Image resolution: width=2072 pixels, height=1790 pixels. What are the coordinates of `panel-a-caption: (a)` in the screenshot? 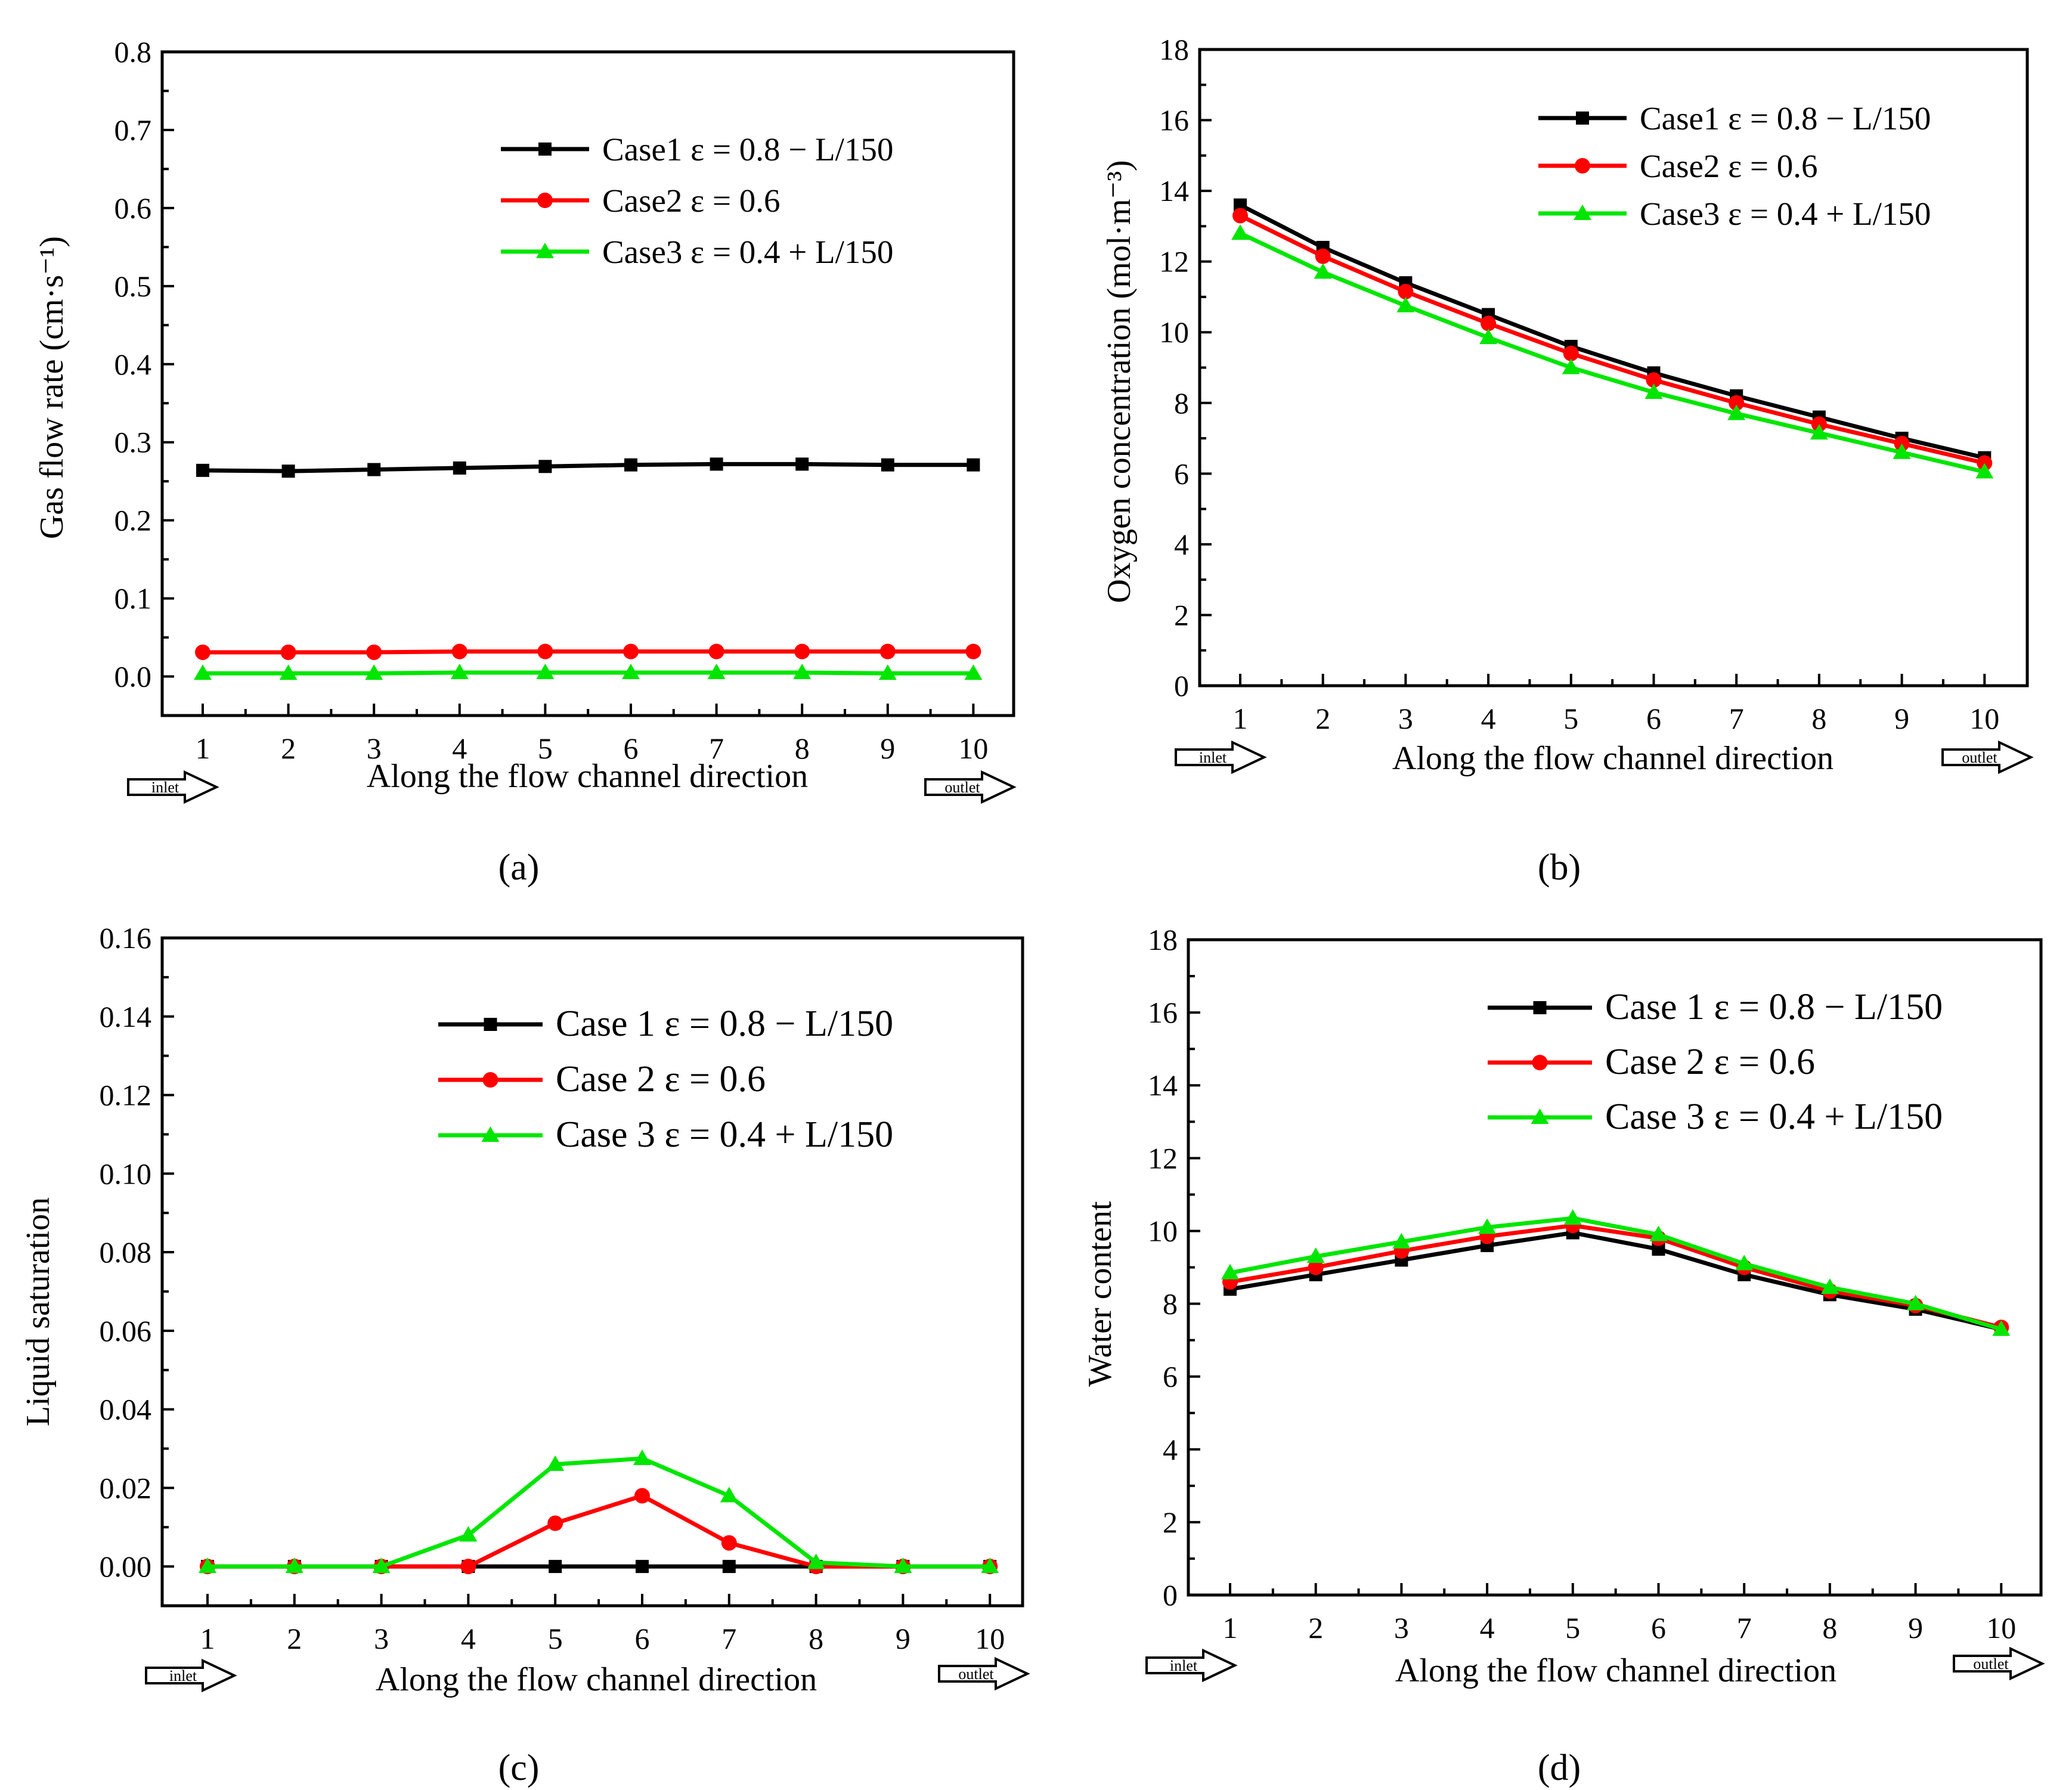 It's located at (519, 868).